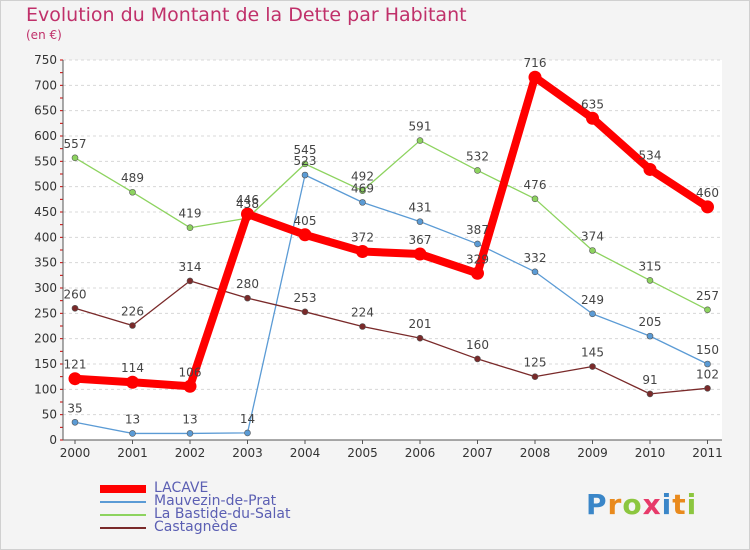  I want to click on x-tick-label: 2006, so click(420, 453).